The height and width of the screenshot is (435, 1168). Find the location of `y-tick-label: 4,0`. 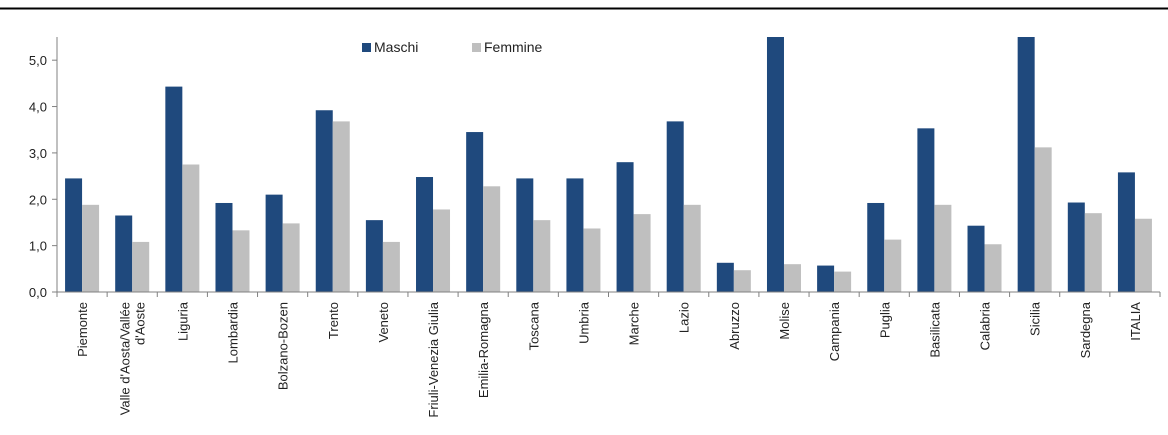

y-tick-label: 4,0 is located at coordinates (38, 107).